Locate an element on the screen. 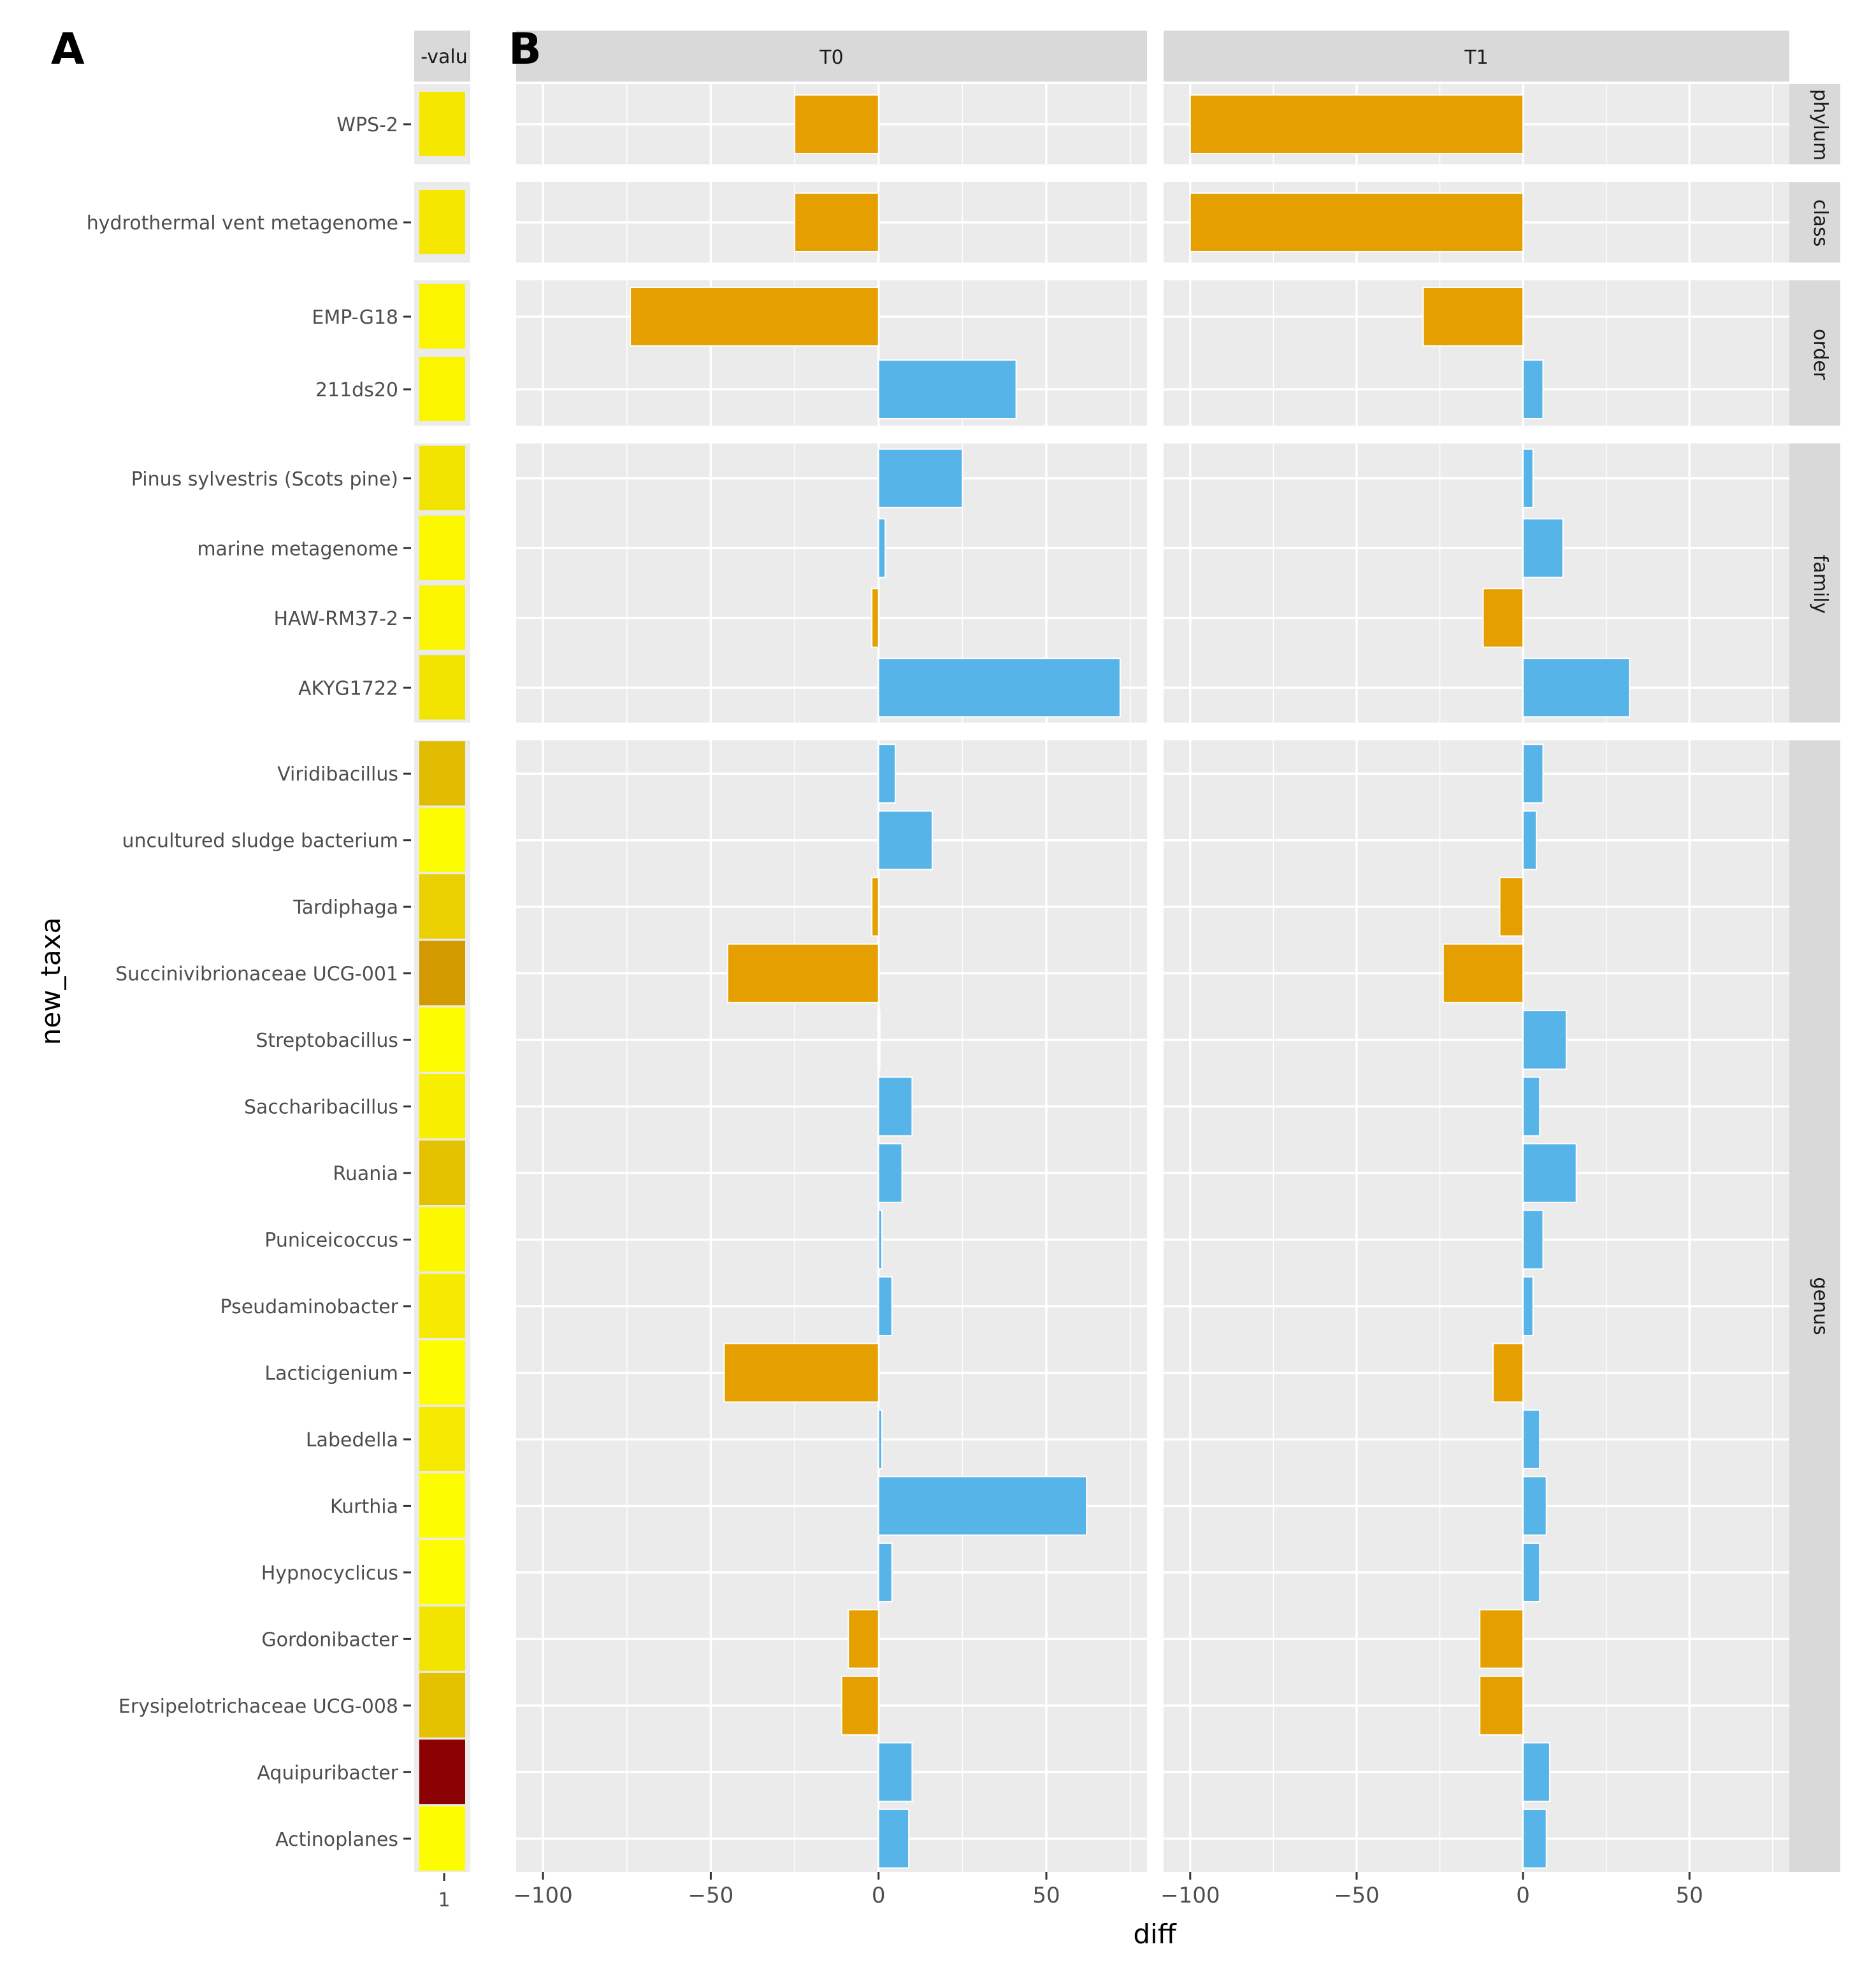 The height and width of the screenshot is (1965, 1876). strip-label-t0: T0 is located at coordinates (831, 58).